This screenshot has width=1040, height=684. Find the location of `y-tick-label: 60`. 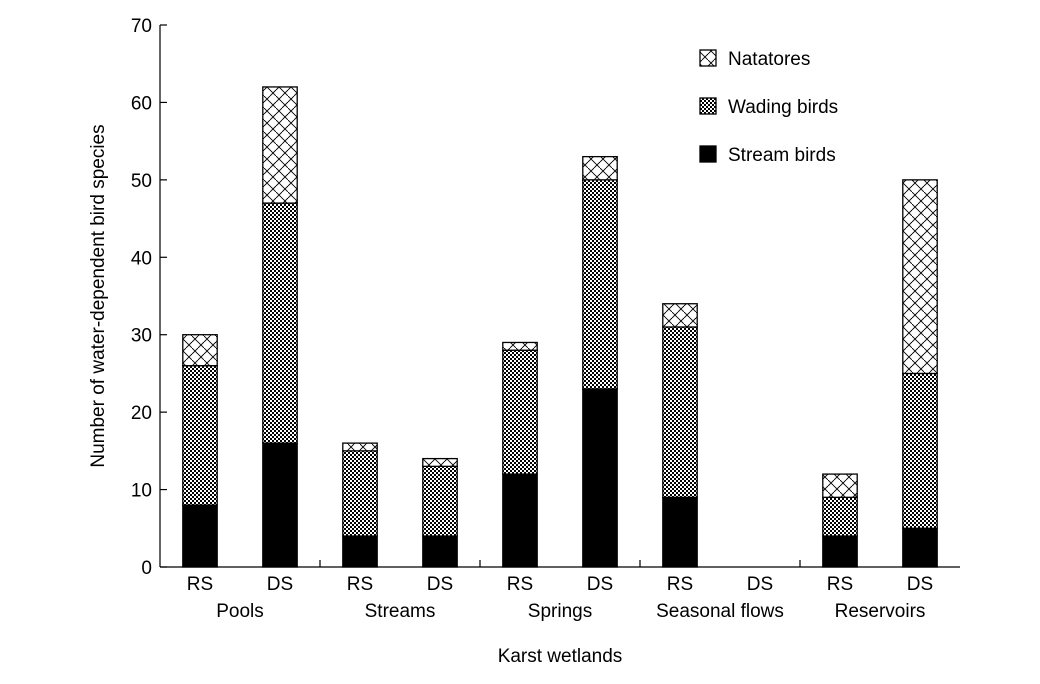

y-tick-label: 60 is located at coordinates (141, 103).